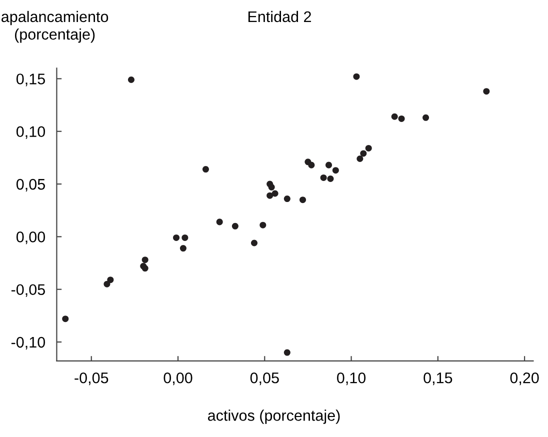  Describe the element at coordinates (30, 185) in the screenshot. I see `y-tick-label: 0,05` at that location.